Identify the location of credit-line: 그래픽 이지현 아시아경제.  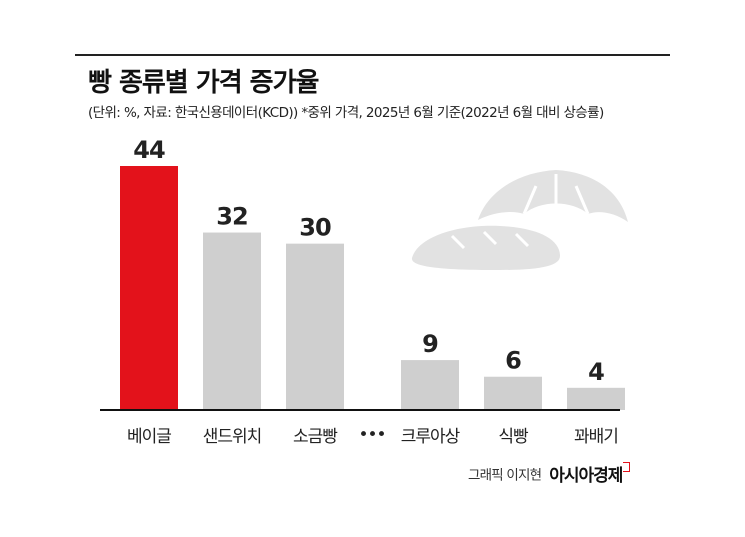
(549, 473).